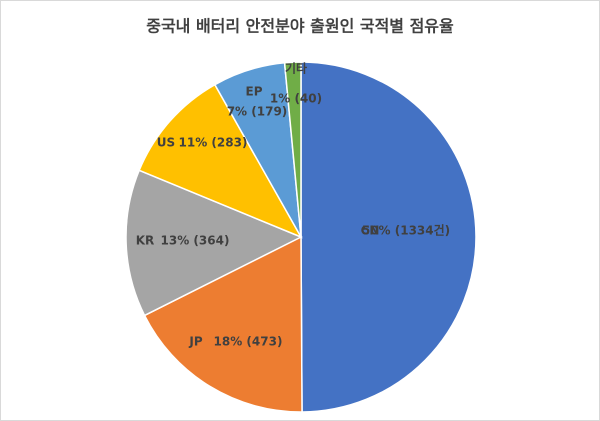 The width and height of the screenshot is (600, 421). I want to click on slice-value-label: 18% (473), so click(248, 342).